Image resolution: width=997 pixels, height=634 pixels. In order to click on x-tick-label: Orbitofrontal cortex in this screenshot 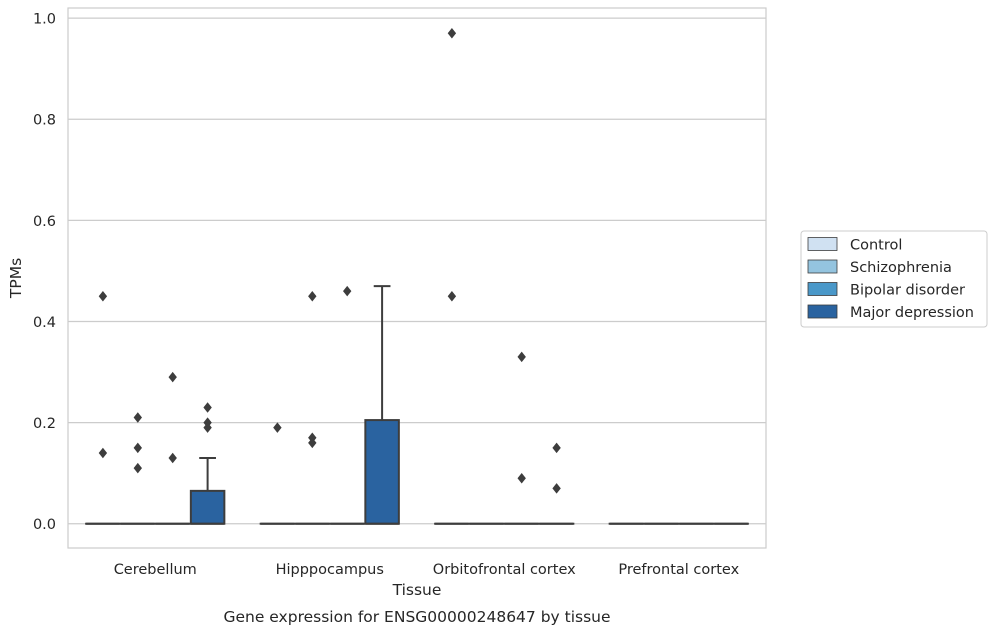, I will do `click(504, 570)`.